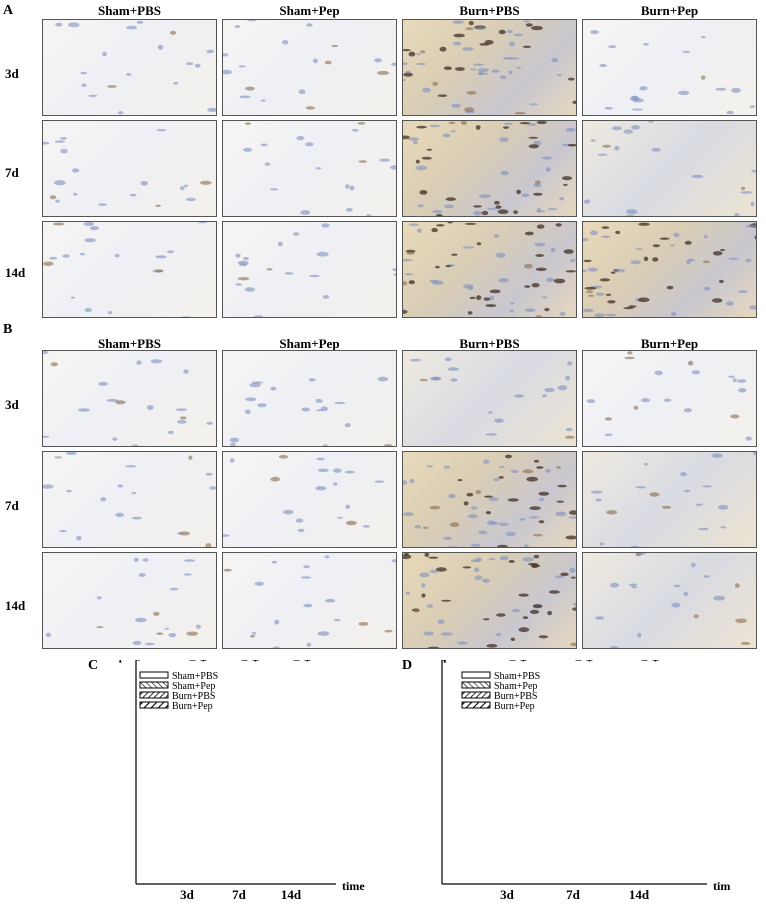 Image resolution: width=766 pixels, height=905 pixels. I want to click on d-significance-mark: ‡, so click(656, 661).